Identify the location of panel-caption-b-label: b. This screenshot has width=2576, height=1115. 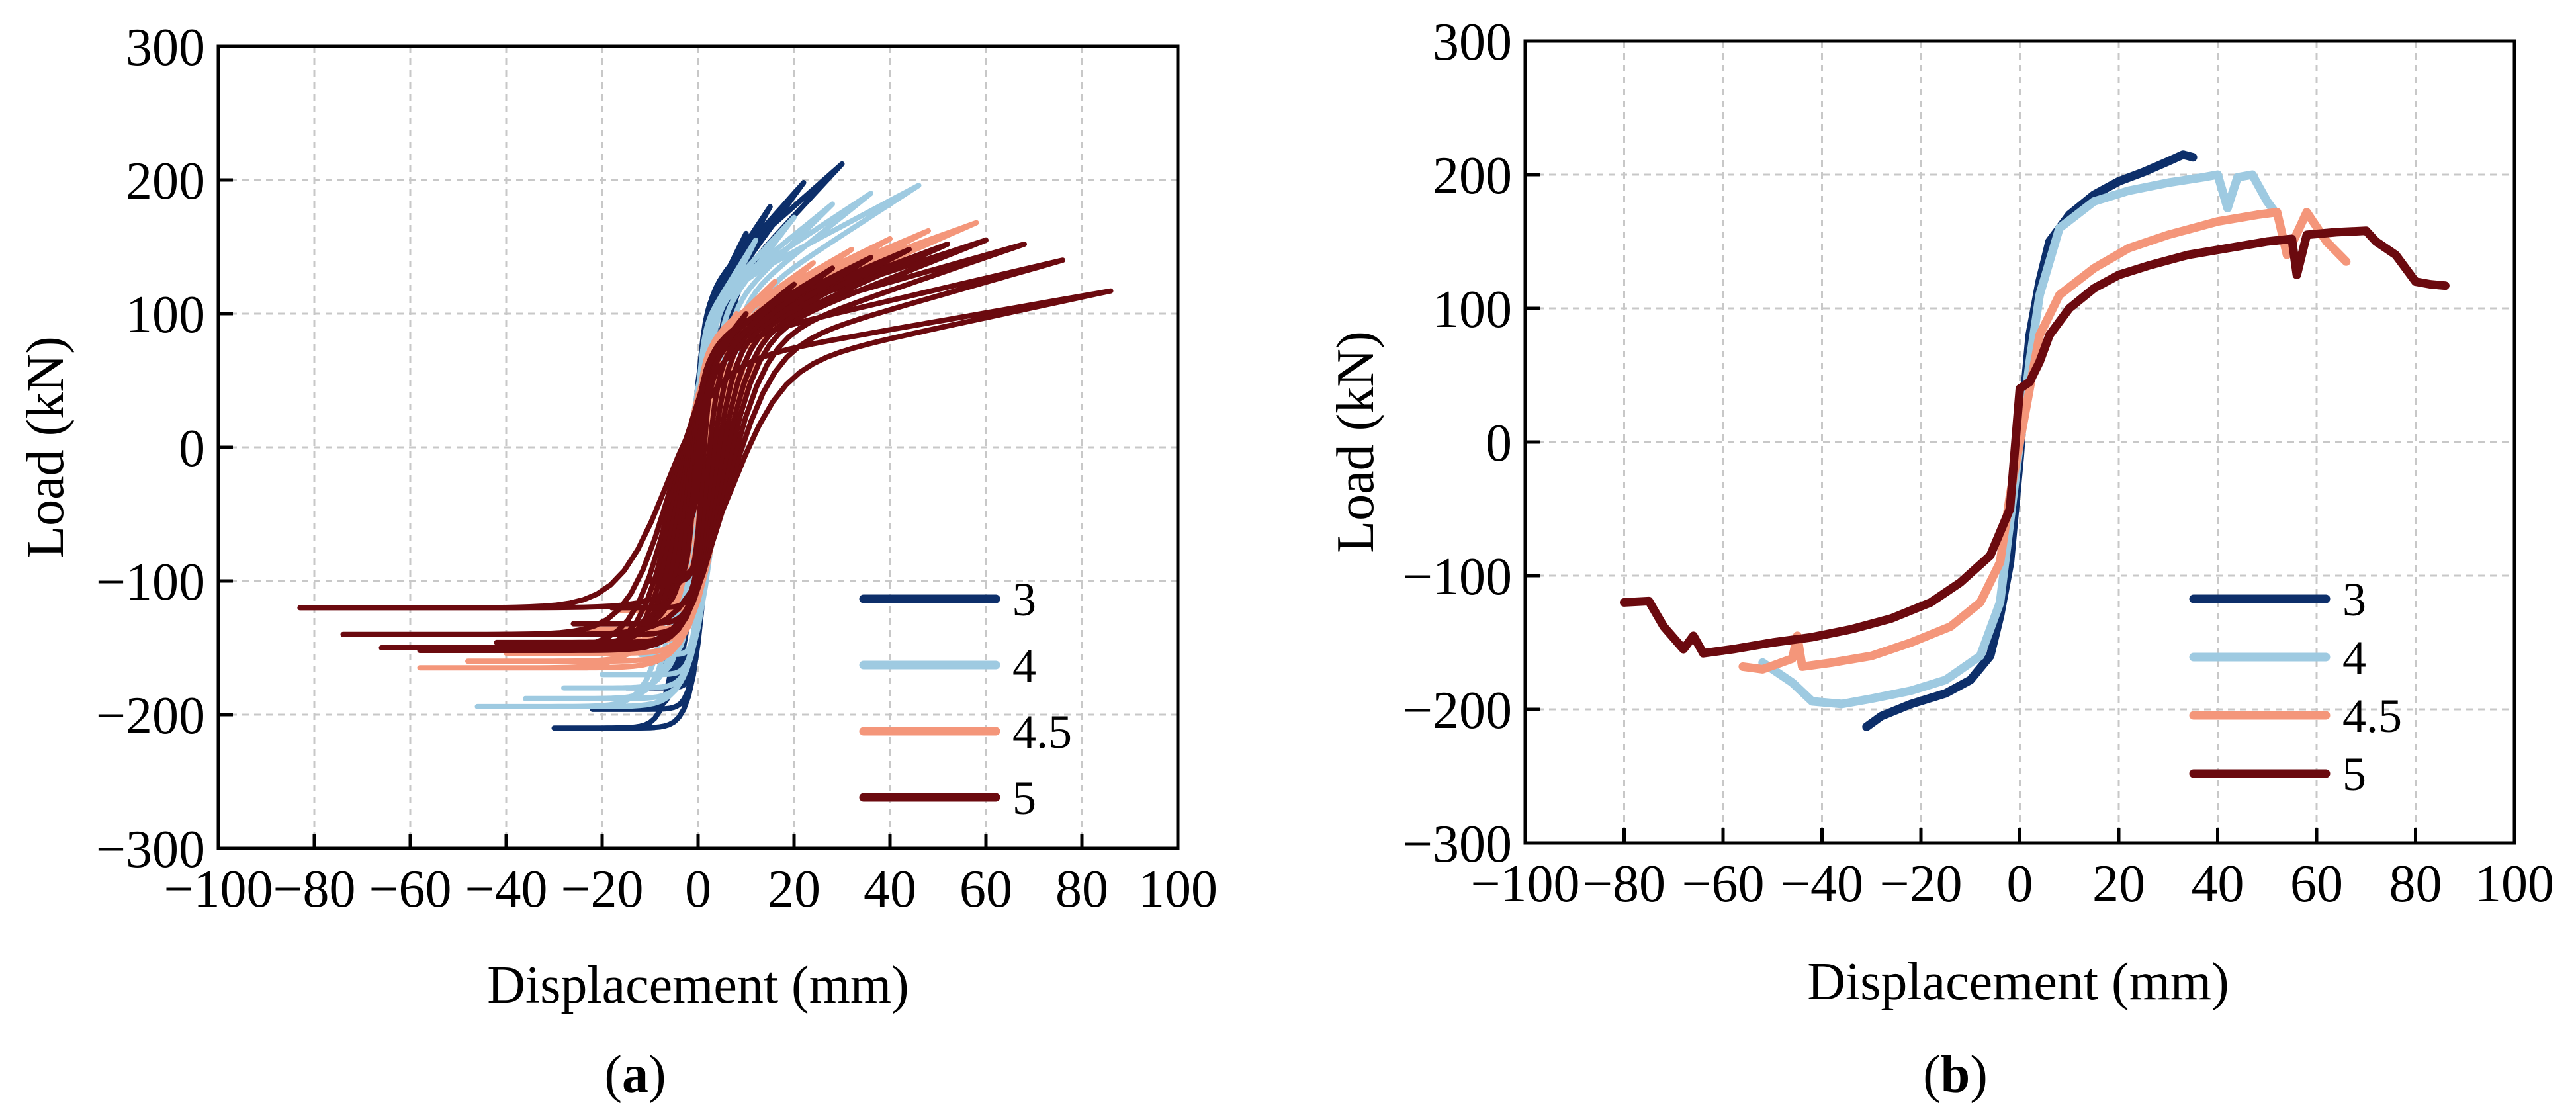
(1956, 1075).